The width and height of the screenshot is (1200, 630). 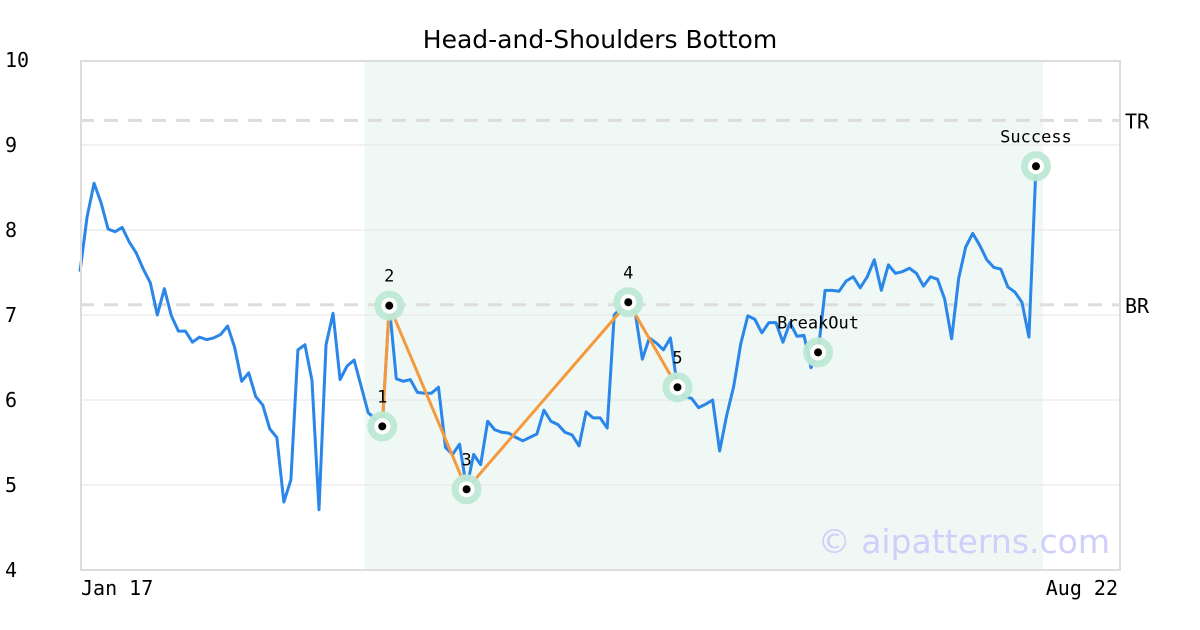 What do you see at coordinates (818, 352) in the screenshot?
I see `event-point-breakout-dot` at bounding box center [818, 352].